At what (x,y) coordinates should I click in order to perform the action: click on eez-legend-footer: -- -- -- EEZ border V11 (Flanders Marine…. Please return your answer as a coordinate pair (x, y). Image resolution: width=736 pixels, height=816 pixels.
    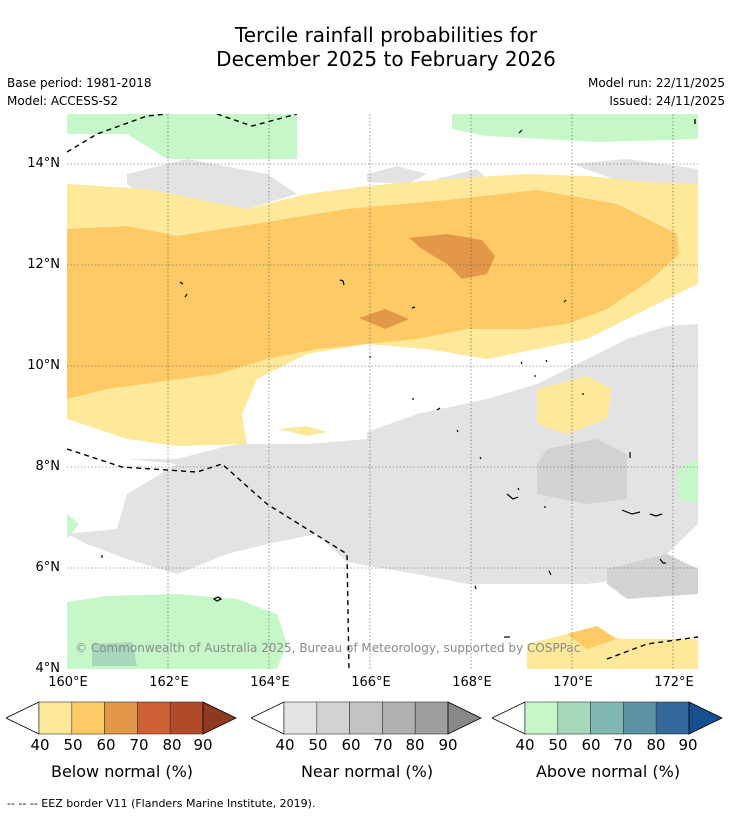
    Looking at the image, I should click on (161, 803).